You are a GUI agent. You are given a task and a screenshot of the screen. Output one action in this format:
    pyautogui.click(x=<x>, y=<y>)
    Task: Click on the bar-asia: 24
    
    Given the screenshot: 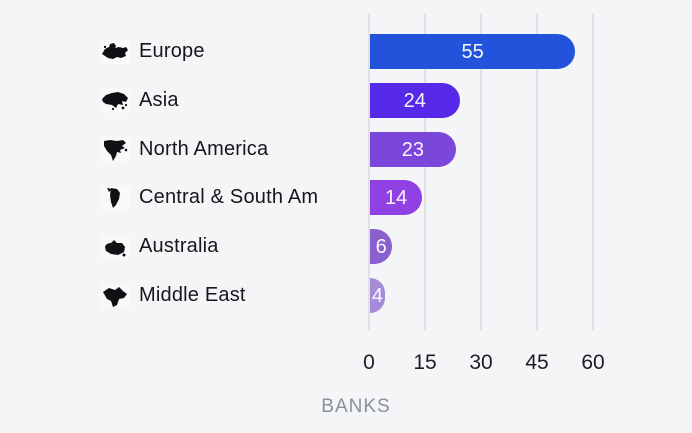 What is the action you would take?
    pyautogui.click(x=415, y=100)
    